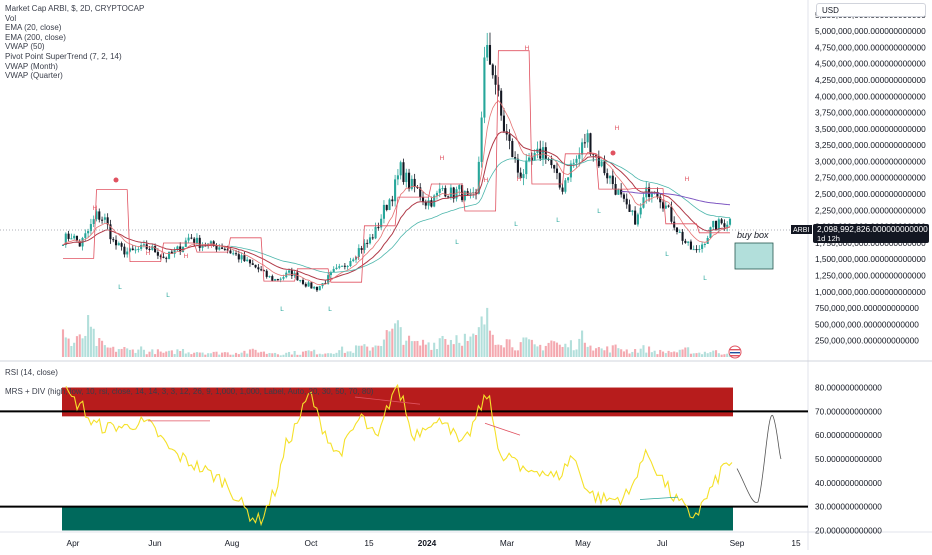  I want to click on legend-item-supertrend: Pivot Point SuperTrend (7, 2, 14), so click(63, 56).